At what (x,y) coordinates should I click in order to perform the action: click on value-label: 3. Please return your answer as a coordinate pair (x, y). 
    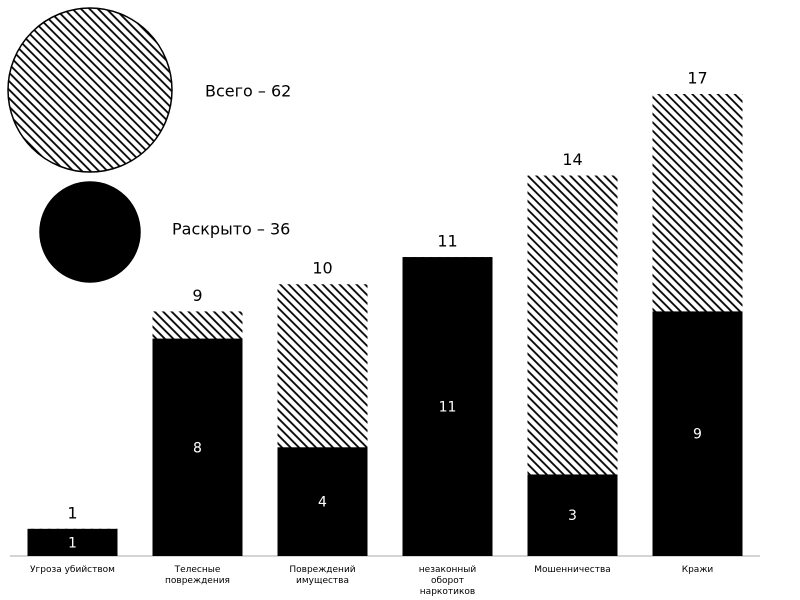
    Looking at the image, I should click on (572, 516).